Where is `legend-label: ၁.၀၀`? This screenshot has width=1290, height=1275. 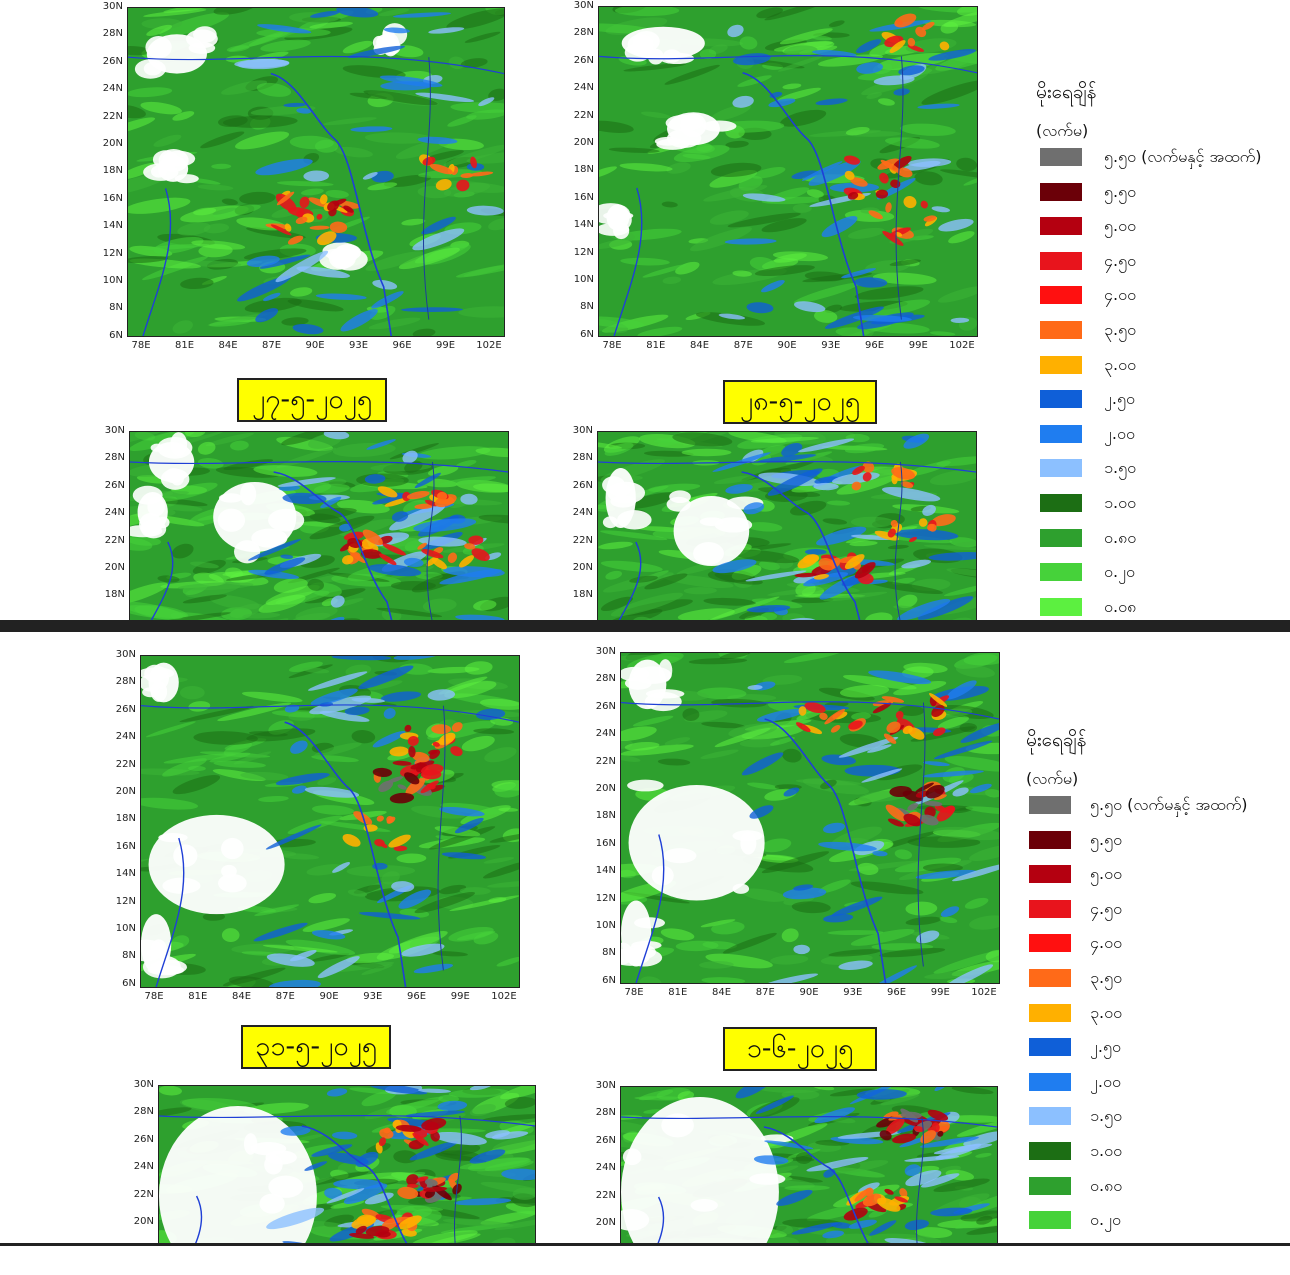
legend-label: ၁.၀၀ is located at coordinates (1120, 502).